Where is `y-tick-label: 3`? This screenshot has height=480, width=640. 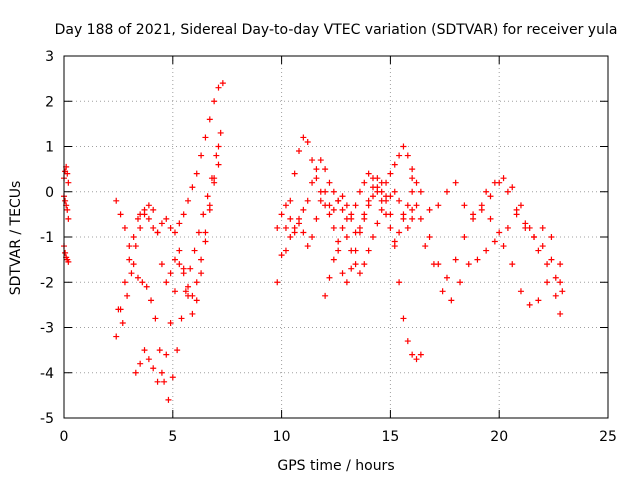
y-tick-label: 3 is located at coordinates (49, 57).